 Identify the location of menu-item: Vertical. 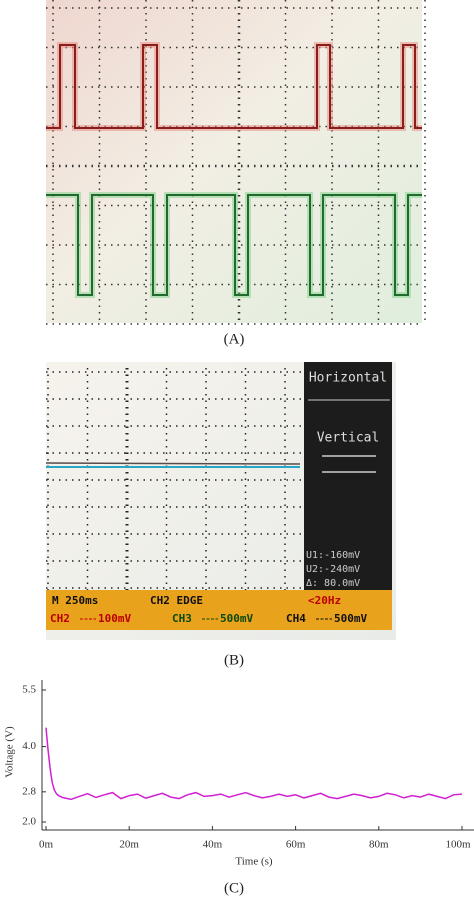
(348, 438).